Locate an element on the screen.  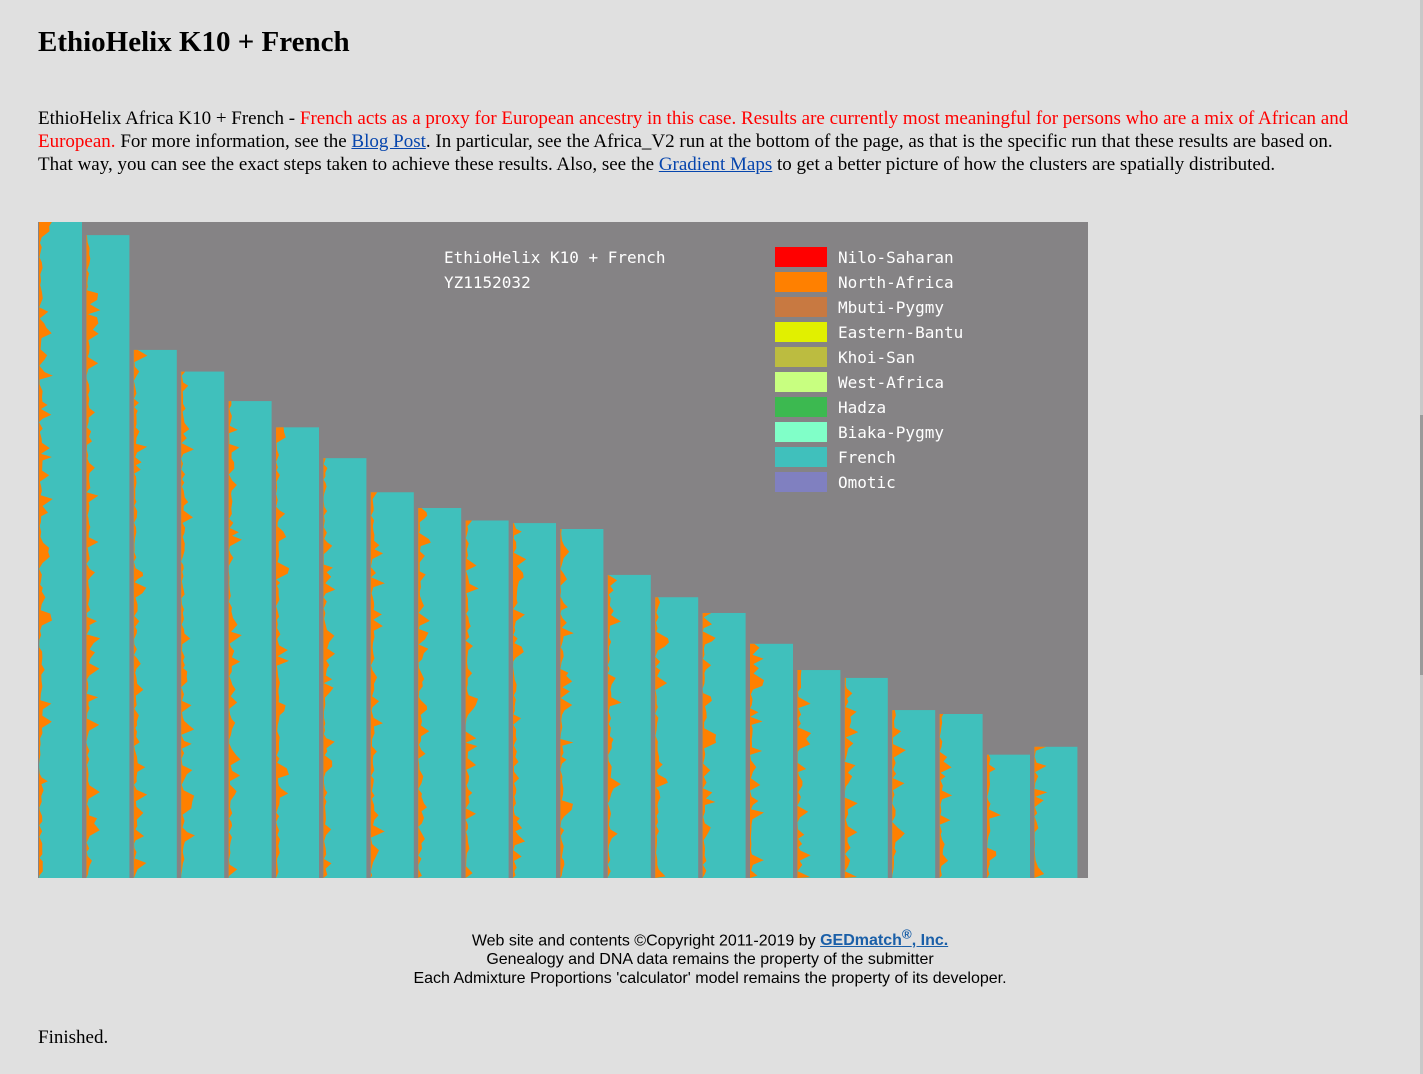
legend-label: Nilo-Saharan is located at coordinates (896, 257).